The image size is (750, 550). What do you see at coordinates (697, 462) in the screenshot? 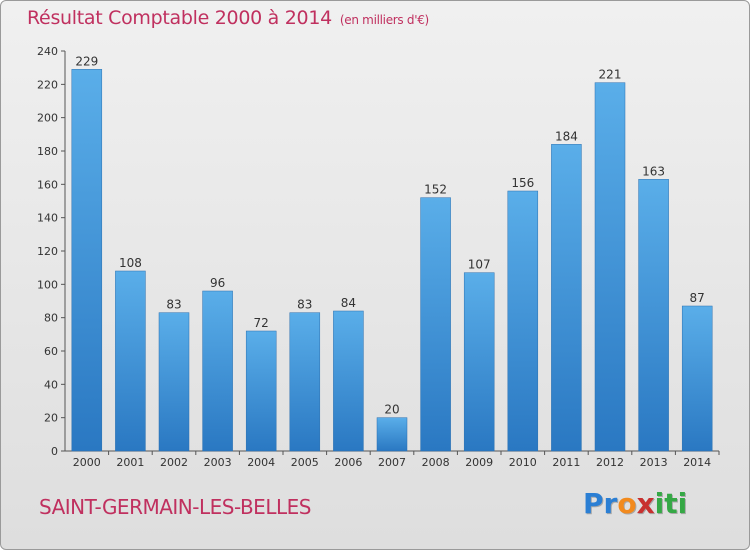
I see `x-tick-label: 2014` at bounding box center [697, 462].